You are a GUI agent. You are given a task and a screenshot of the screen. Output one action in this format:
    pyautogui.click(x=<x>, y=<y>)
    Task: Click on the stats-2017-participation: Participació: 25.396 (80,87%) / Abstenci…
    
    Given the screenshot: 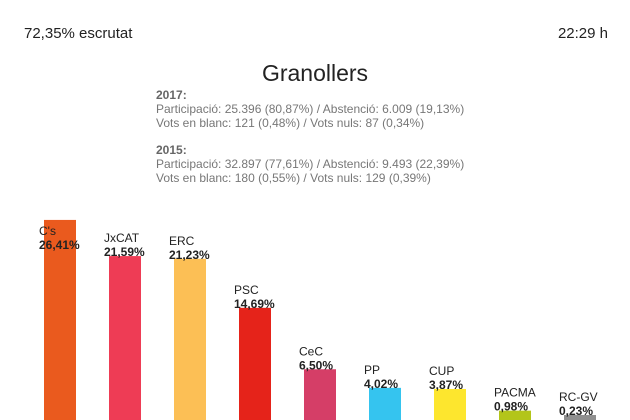 What is the action you would take?
    pyautogui.click(x=310, y=109)
    